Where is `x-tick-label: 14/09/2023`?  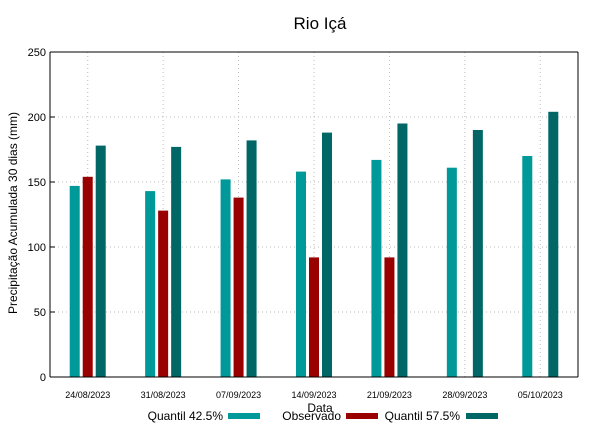
x-tick-label: 14/09/2023 is located at coordinates (313, 395).